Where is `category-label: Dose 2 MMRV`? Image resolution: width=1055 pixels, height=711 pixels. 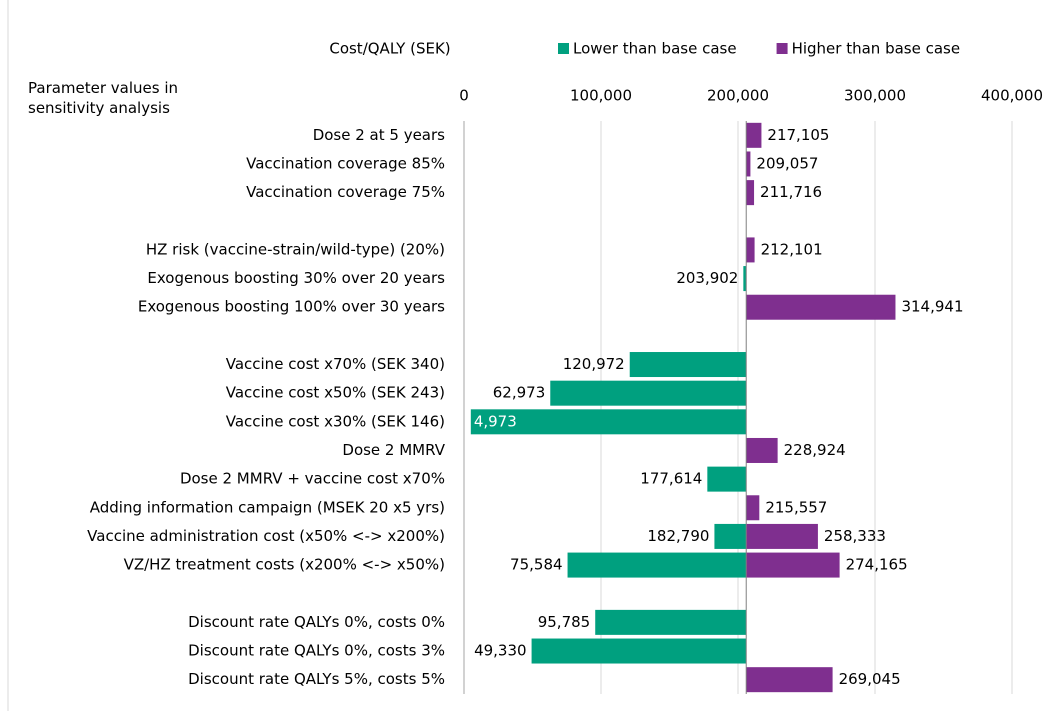 category-label: Dose 2 MMRV is located at coordinates (393, 450).